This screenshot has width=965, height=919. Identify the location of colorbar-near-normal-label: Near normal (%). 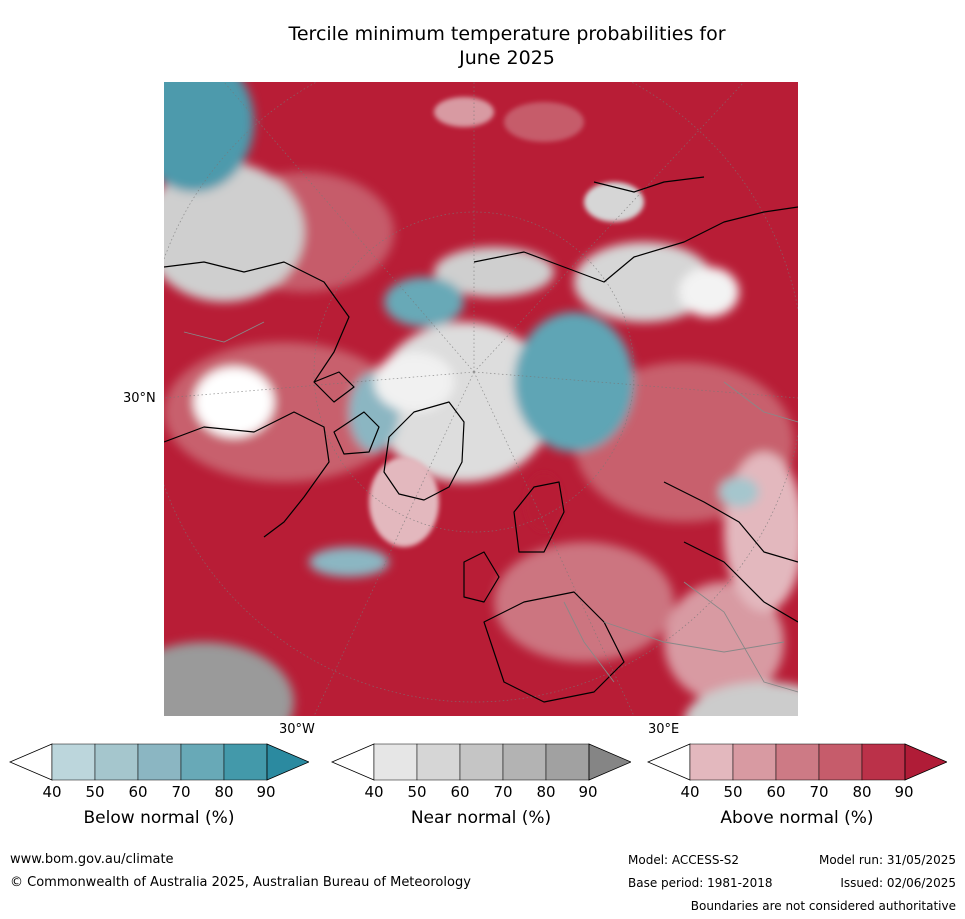
(481, 818).